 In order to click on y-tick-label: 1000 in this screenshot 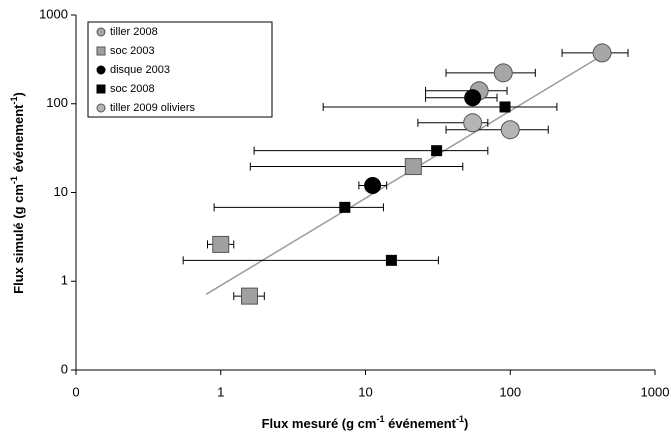, I will do `click(53, 13)`.